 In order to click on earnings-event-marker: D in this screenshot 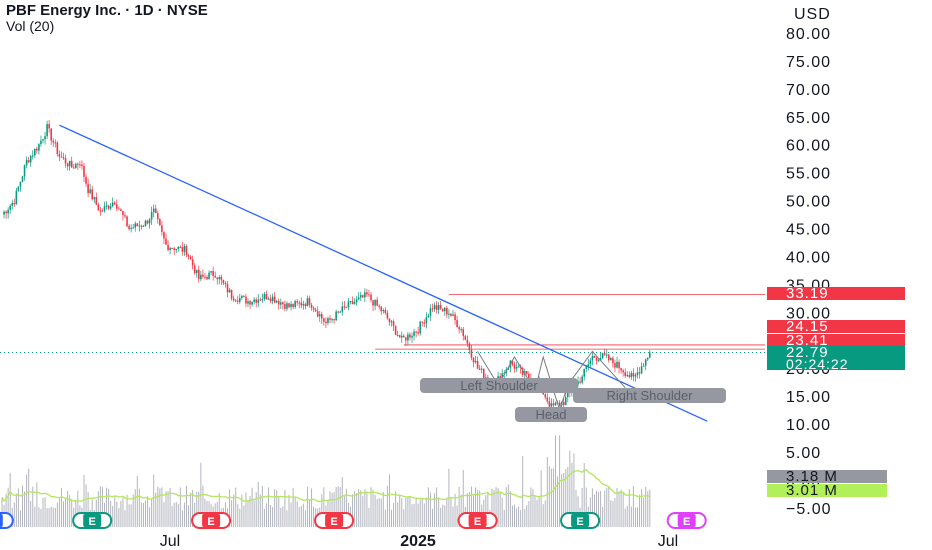, I will do `click(7, 520)`.